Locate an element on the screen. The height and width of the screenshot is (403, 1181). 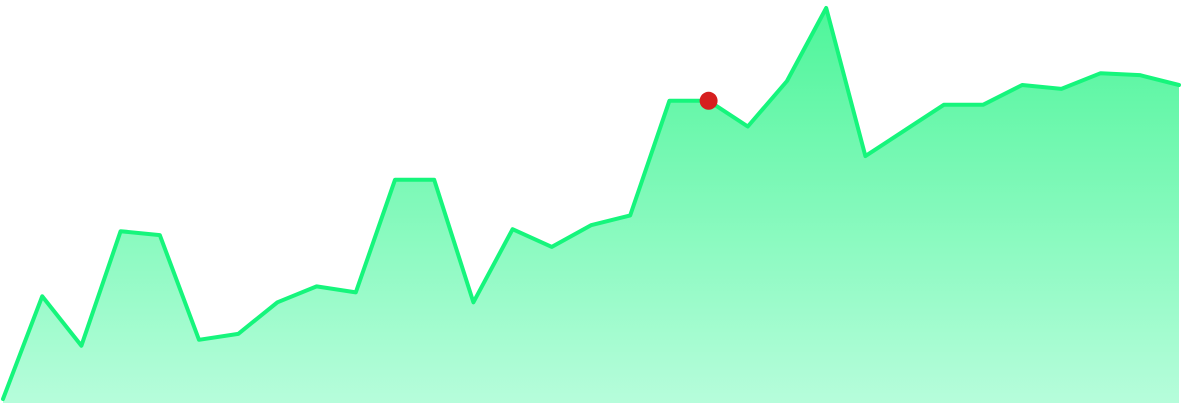
data-points is located at coordinates (708, 100).